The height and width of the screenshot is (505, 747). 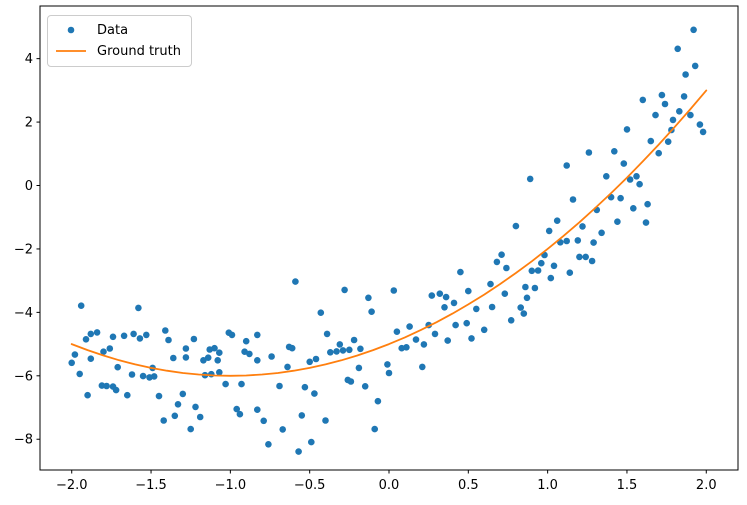 What do you see at coordinates (71, 51) in the screenshot?
I see `line-sample-icon` at bounding box center [71, 51].